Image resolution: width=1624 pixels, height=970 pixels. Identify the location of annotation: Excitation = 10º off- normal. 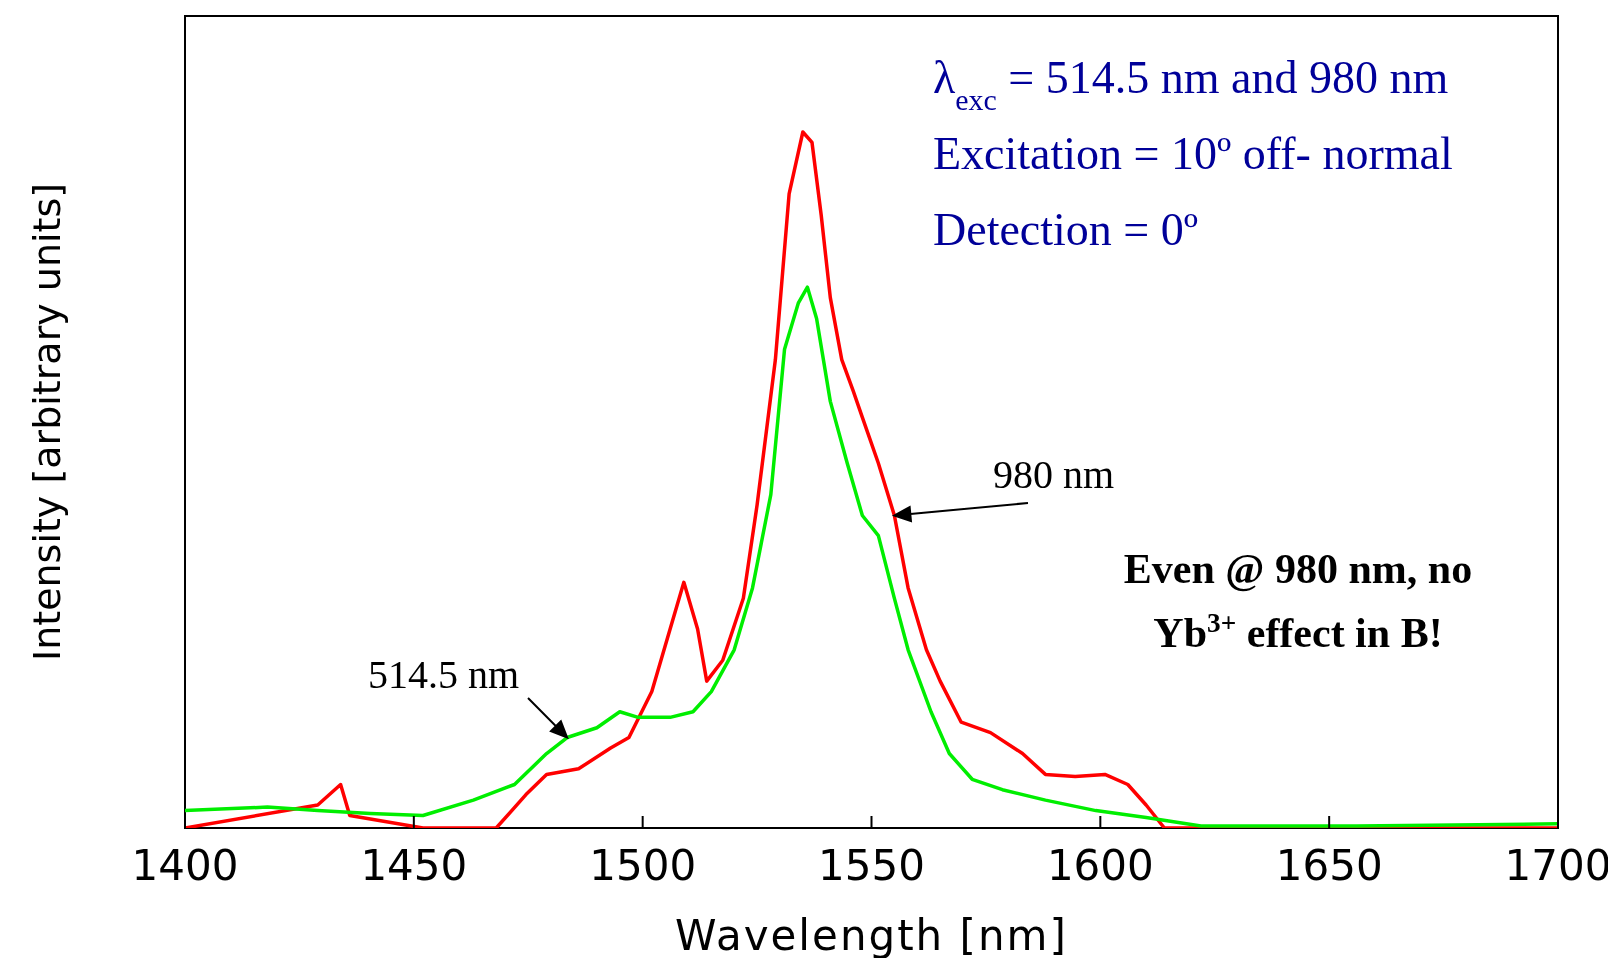
(1193, 153).